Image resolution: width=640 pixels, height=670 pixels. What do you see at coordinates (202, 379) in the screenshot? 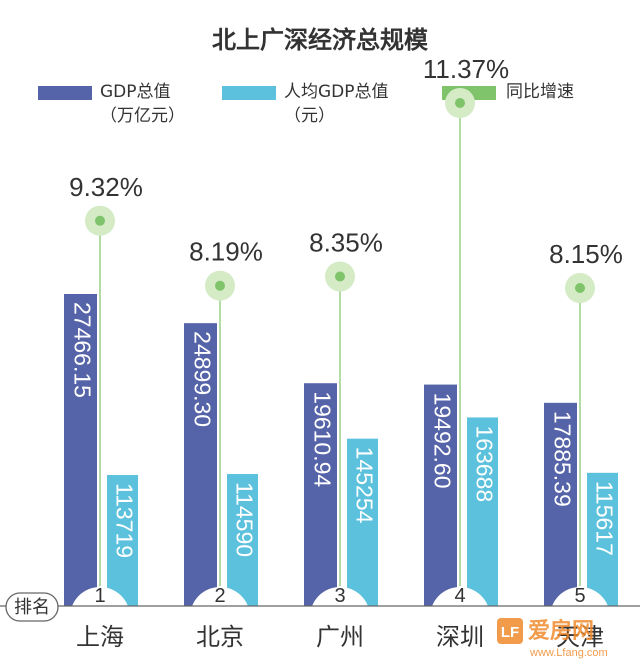
I see `gdp-value-label: 24899.30` at bounding box center [202, 379].